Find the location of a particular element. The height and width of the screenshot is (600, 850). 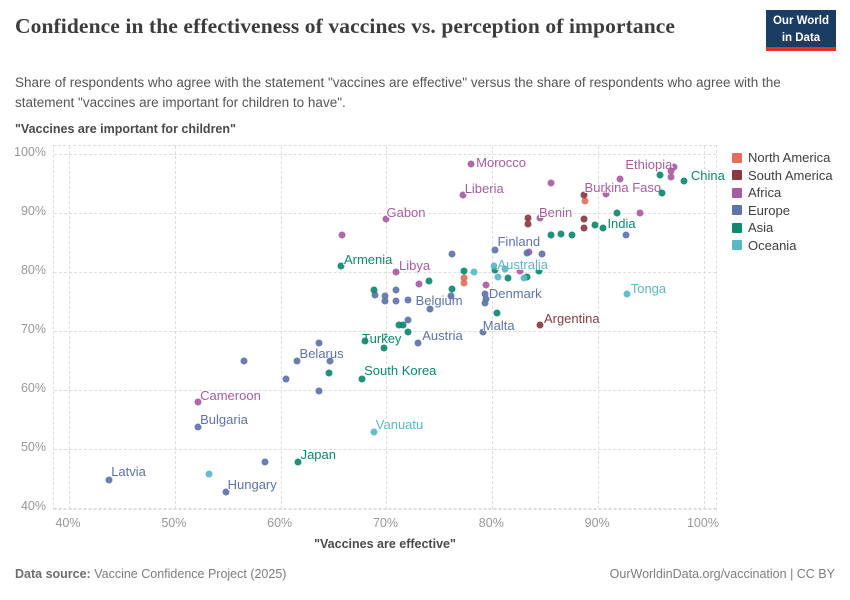

data-point-libya is located at coordinates (396, 272).